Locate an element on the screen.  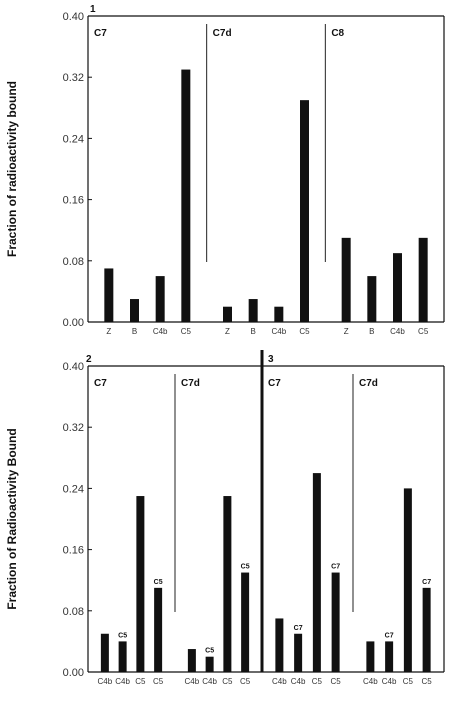
top-panel-y-tick-label: 0.32 is located at coordinates (73, 78).